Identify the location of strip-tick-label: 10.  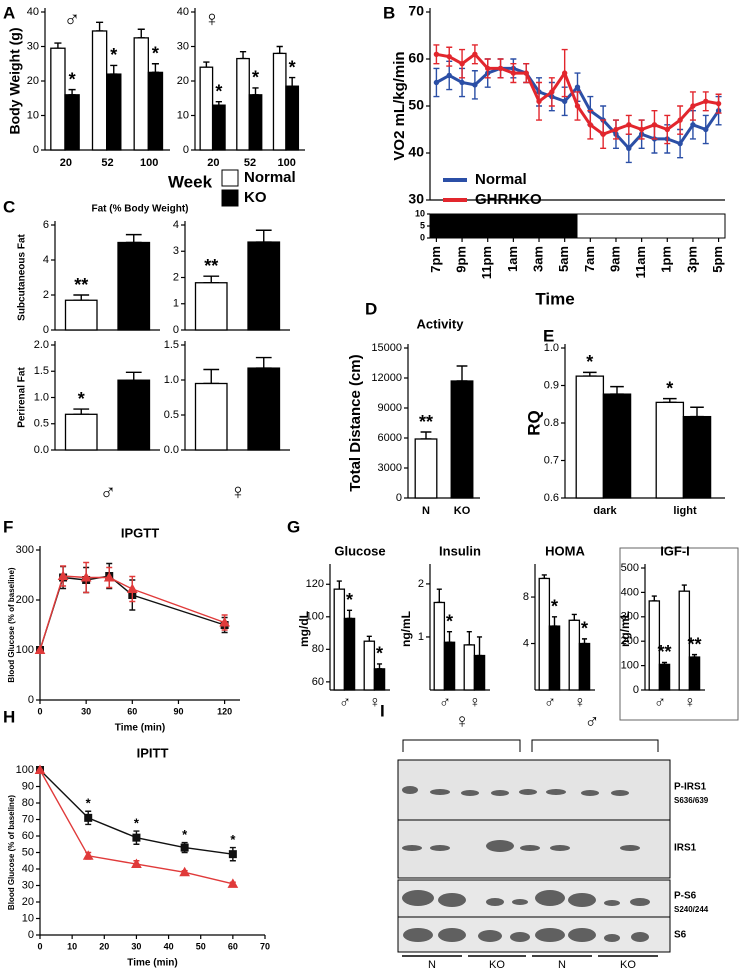
(420, 213).